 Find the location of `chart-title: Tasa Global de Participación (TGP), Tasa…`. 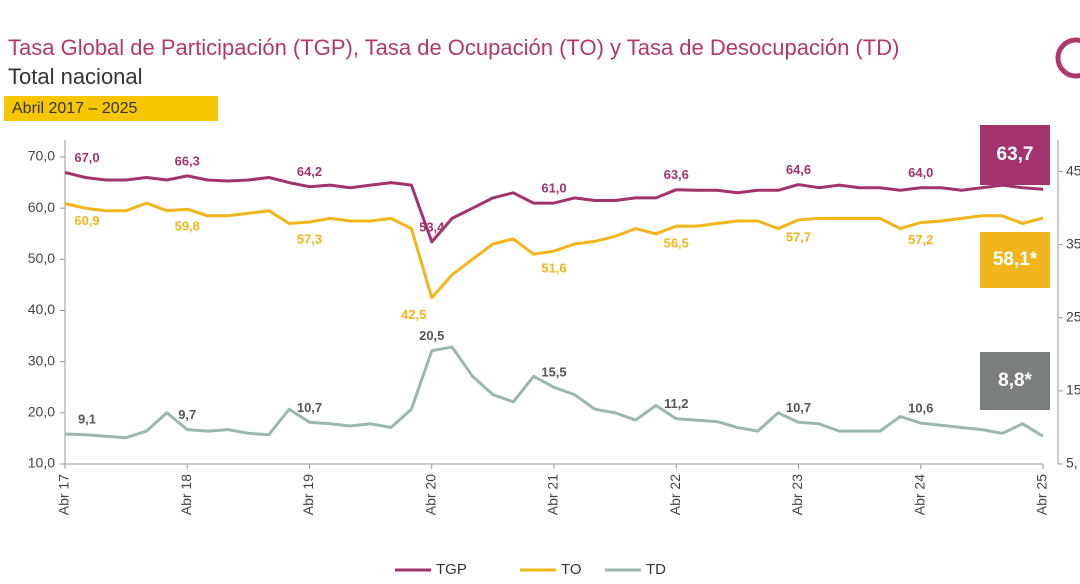

chart-title: Tasa Global de Participación (TGP), Tasa… is located at coordinates (453, 47).